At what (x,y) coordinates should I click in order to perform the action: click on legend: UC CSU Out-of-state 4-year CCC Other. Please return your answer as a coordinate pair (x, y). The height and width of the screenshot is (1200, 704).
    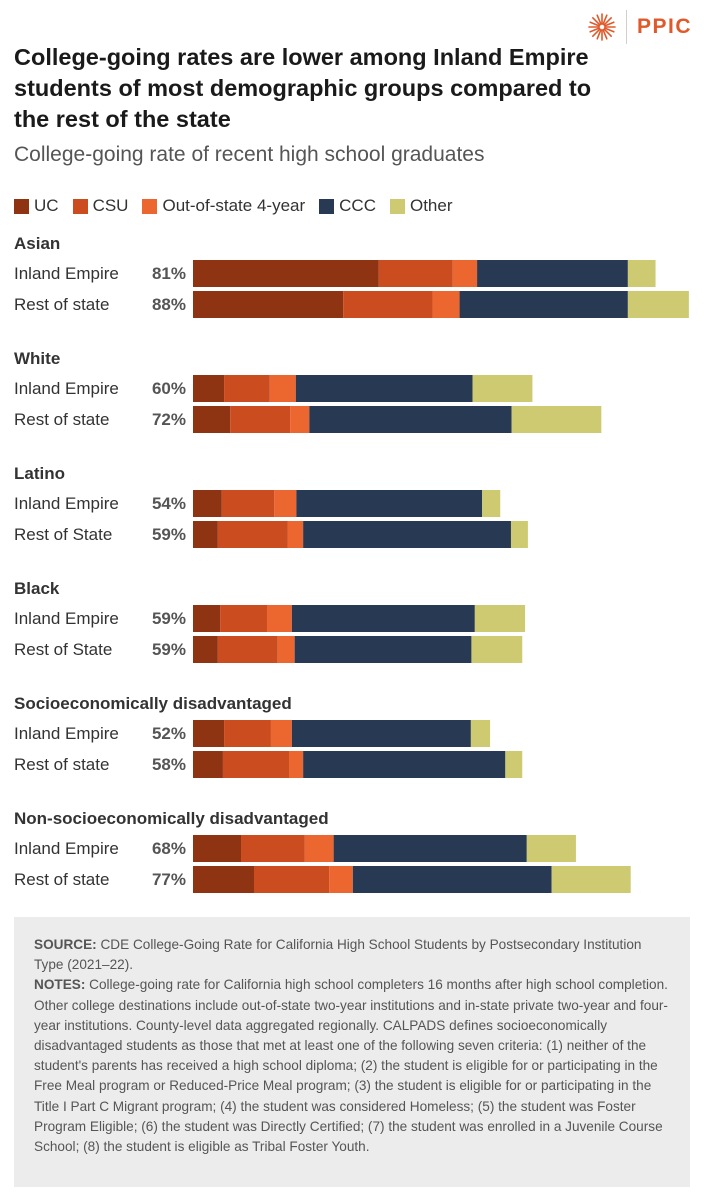
    Looking at the image, I should click on (240, 206).